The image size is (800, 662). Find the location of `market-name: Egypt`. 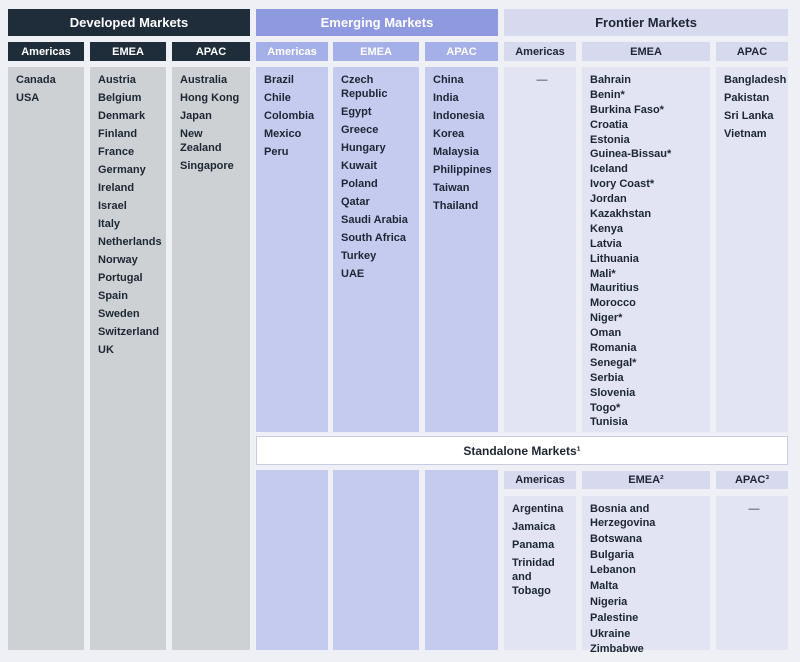

market-name: Egypt is located at coordinates (356, 112).